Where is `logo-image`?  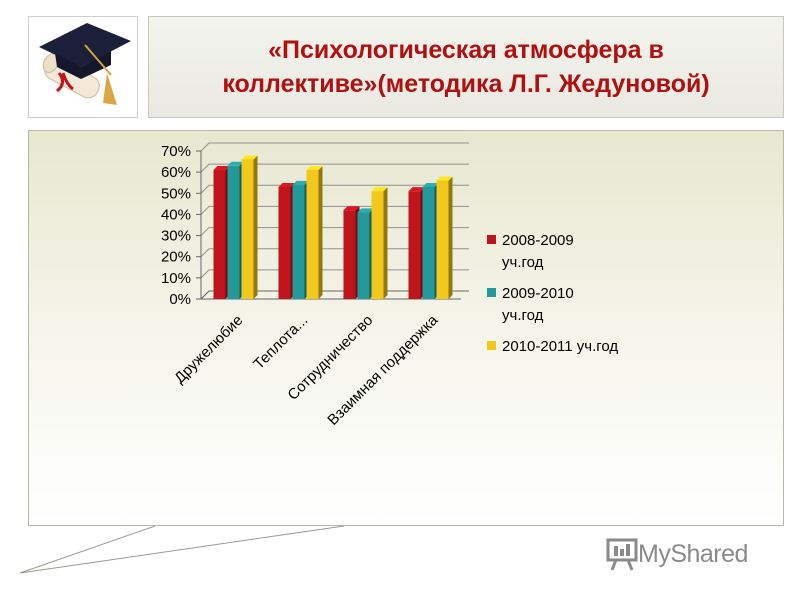
logo-image is located at coordinates (83, 67).